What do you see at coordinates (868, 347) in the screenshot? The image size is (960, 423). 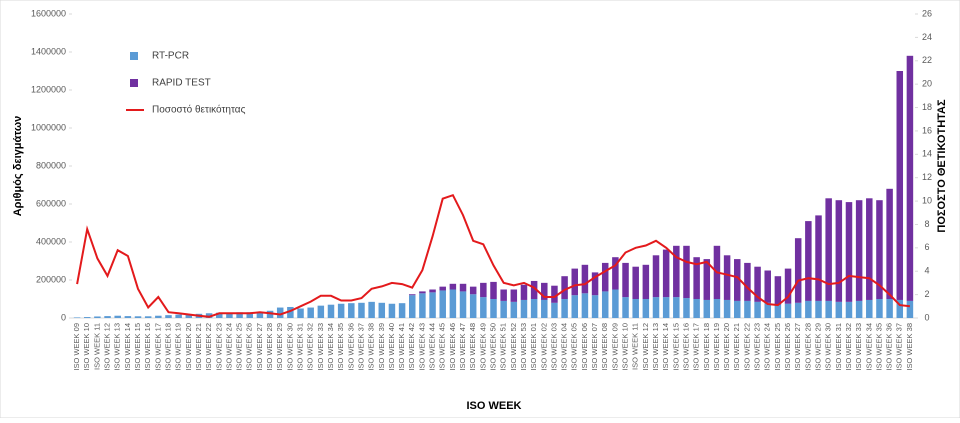 I see `x-tick-label: ISO WEEK 34` at bounding box center [868, 347].